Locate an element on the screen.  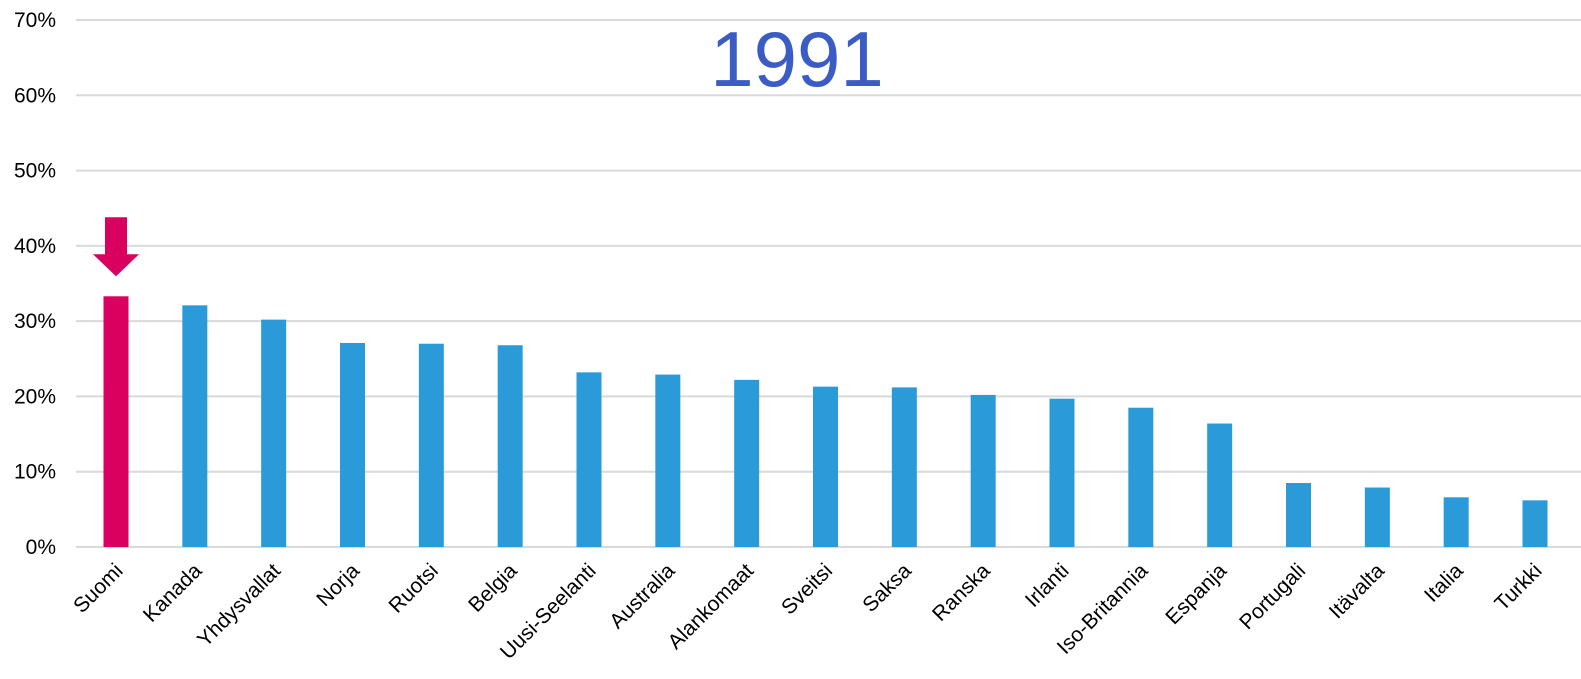
y-tick-label: 40% is located at coordinates (35, 246).